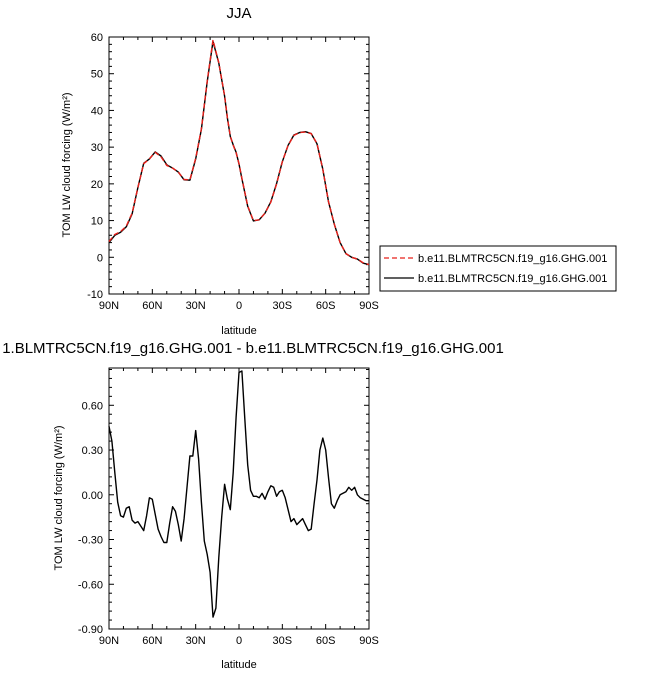 This screenshot has width=666, height=678. What do you see at coordinates (90, 585) in the screenshot?
I see `y-tick-label: -0.60` at bounding box center [90, 585].